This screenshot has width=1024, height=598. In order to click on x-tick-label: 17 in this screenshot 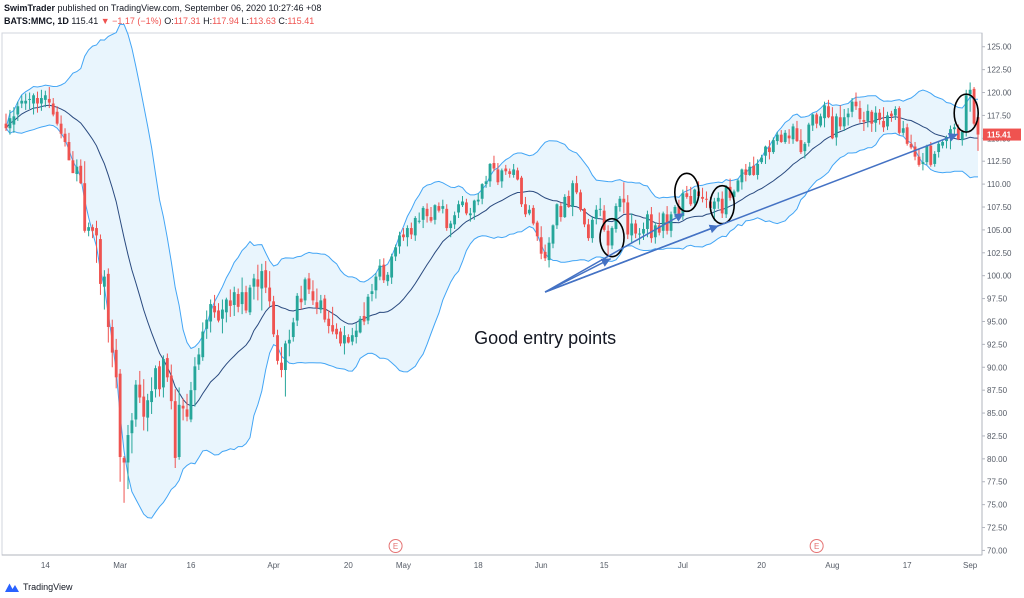, I will do `click(907, 565)`.